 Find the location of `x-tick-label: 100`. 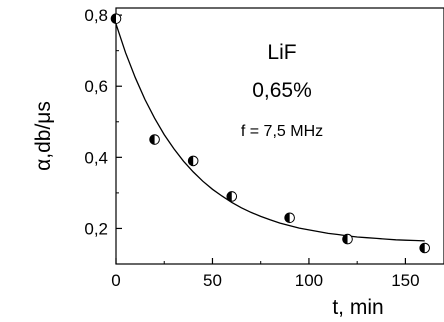

x-tick-label: 100 is located at coordinates (309, 280).